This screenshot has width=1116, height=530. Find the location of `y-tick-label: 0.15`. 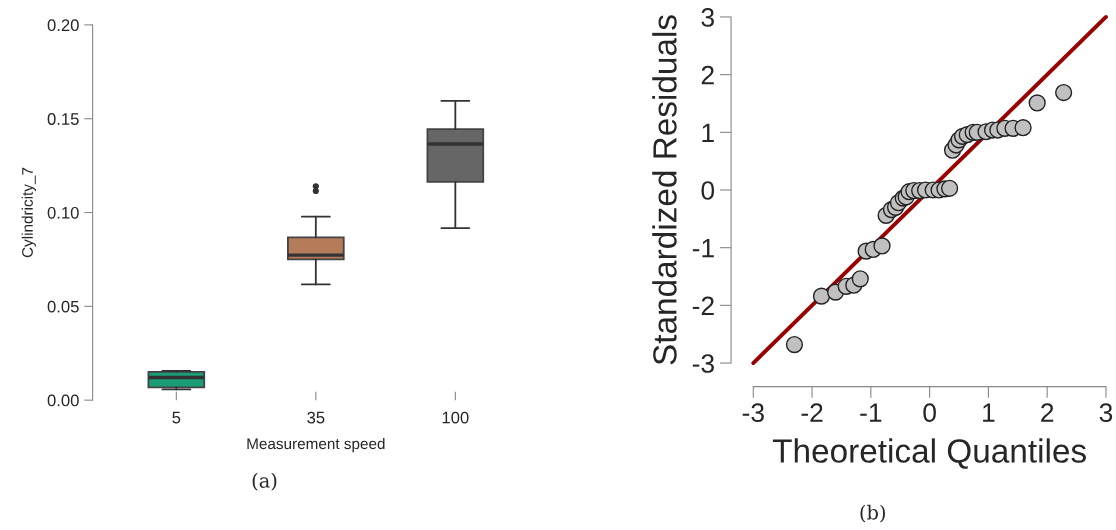

y-tick-label: 0.15 is located at coordinates (63, 119).